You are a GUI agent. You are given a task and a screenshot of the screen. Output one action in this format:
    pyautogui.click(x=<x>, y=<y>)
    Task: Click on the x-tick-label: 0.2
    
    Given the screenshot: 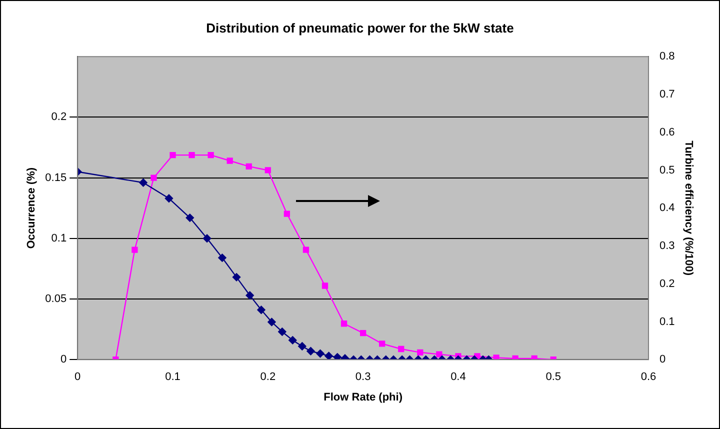 What is the action you would take?
    pyautogui.click(x=268, y=377)
    